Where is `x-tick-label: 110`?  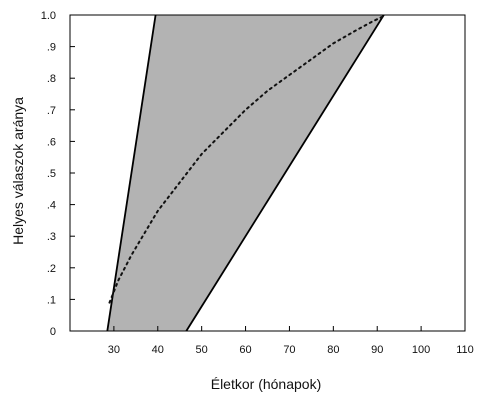 x-tick-label: 110 is located at coordinates (465, 350).